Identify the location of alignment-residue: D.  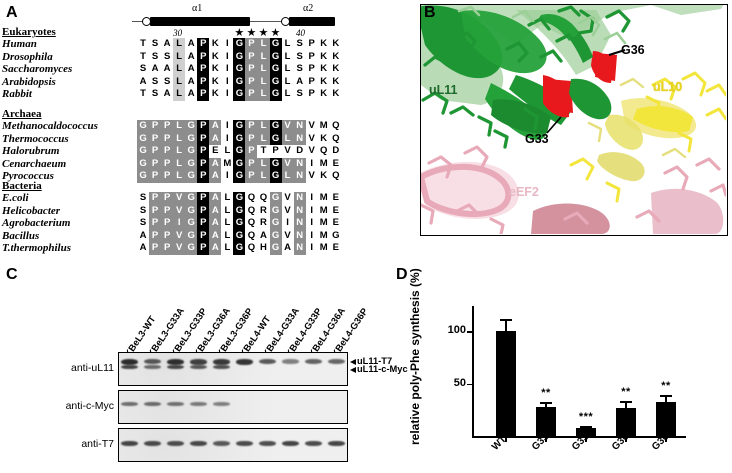
(335, 151).